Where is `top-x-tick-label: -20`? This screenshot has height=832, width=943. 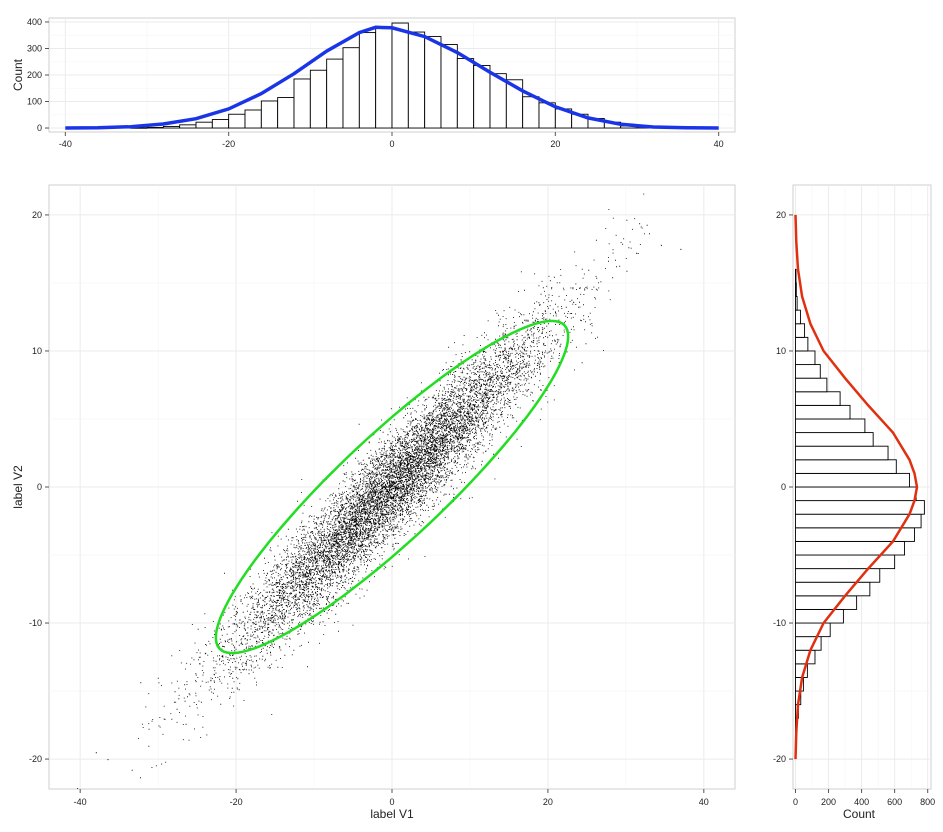
top-x-tick-label: -20 is located at coordinates (228, 144).